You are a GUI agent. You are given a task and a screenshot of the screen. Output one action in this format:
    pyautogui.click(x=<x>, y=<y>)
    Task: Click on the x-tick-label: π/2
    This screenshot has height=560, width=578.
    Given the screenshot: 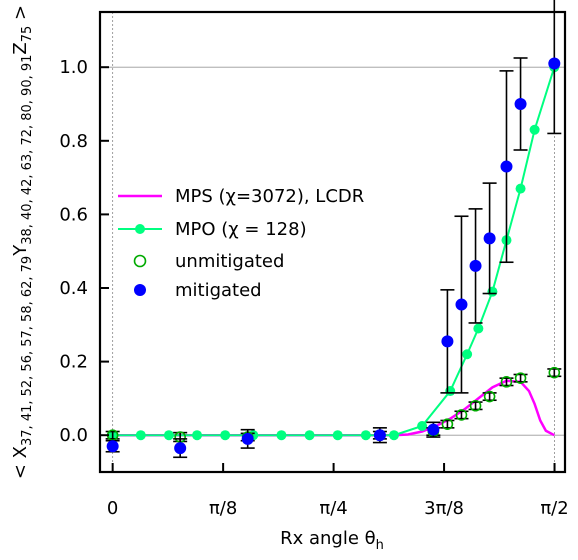 What is the action you would take?
    pyautogui.click(x=554, y=508)
    